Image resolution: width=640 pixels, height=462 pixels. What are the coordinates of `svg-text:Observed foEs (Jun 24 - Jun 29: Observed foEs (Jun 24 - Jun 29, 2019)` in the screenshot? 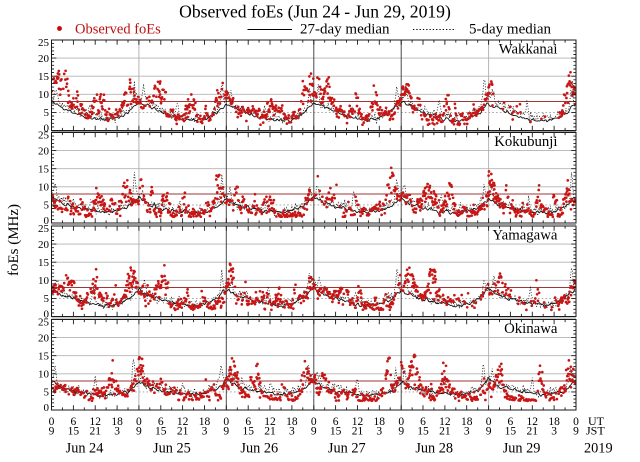 It's located at (315, 12).